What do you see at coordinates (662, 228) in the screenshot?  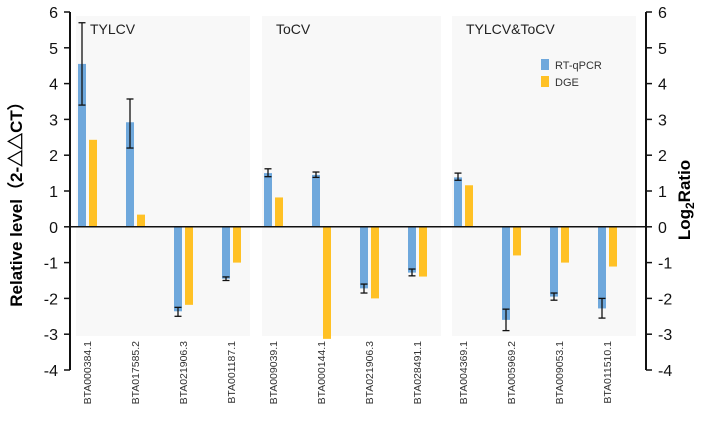 I see `y-tick-label-right: 0` at bounding box center [662, 228].